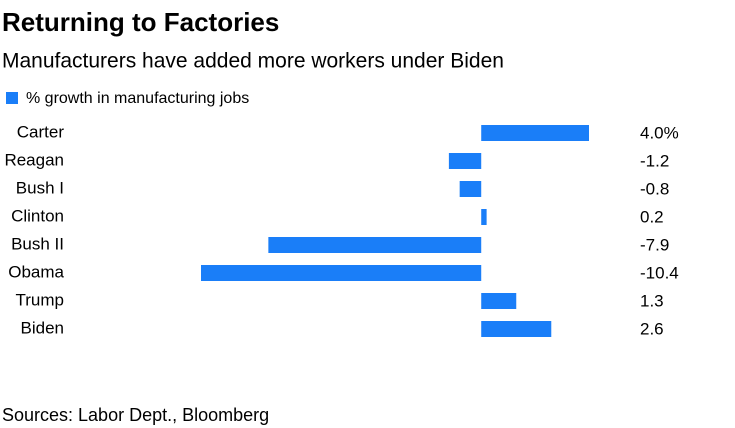 Image resolution: width=735 pixels, height=428 pixels. What do you see at coordinates (654, 160) in the screenshot?
I see `value-label: -1.2` at bounding box center [654, 160].